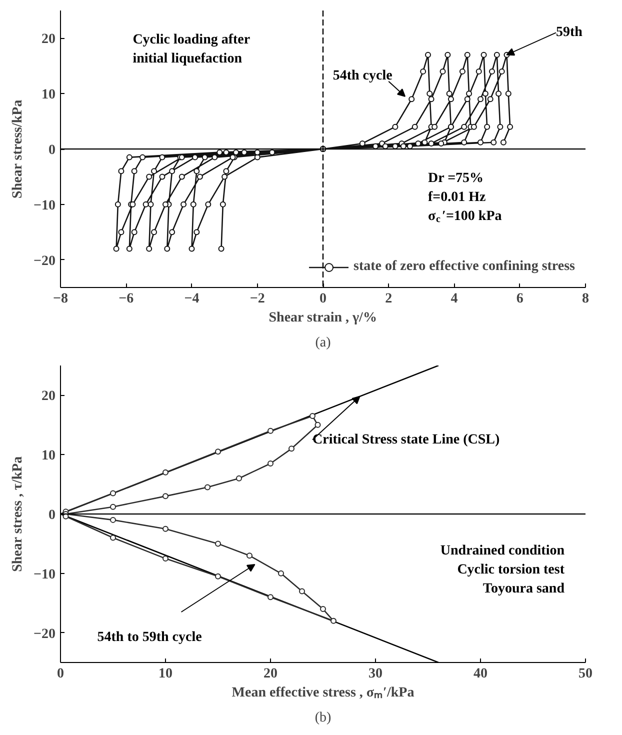 The height and width of the screenshot is (735, 622). Describe the element at coordinates (375, 674) in the screenshot. I see `x-tick-label: 30` at that location.